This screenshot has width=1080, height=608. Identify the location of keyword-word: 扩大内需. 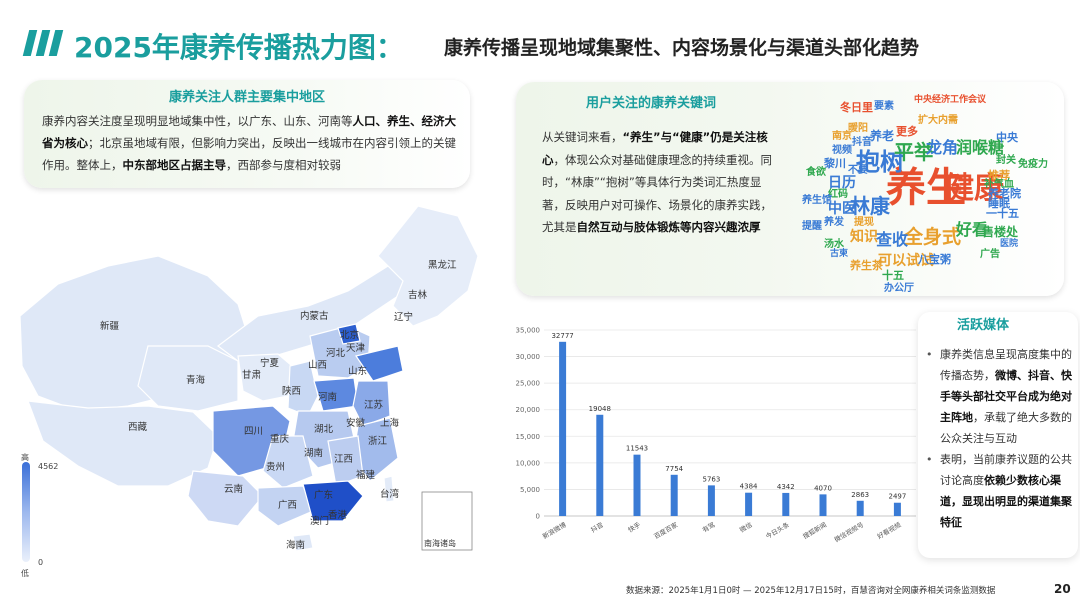
(938, 120).